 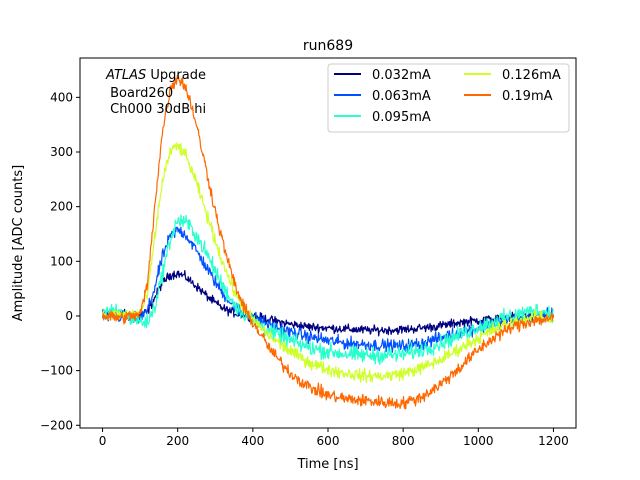 What do you see at coordinates (176, 75) in the screenshot?
I see `annotation-upgrade: Upgrade` at bounding box center [176, 75].